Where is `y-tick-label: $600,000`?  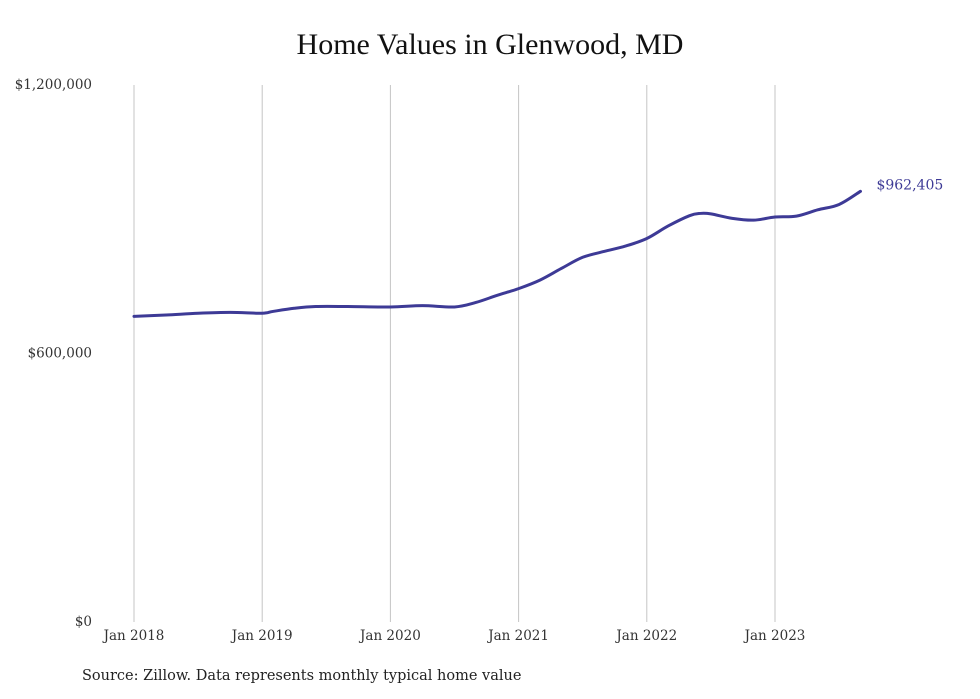
y-tick-label: $600,000 is located at coordinates (60, 354).